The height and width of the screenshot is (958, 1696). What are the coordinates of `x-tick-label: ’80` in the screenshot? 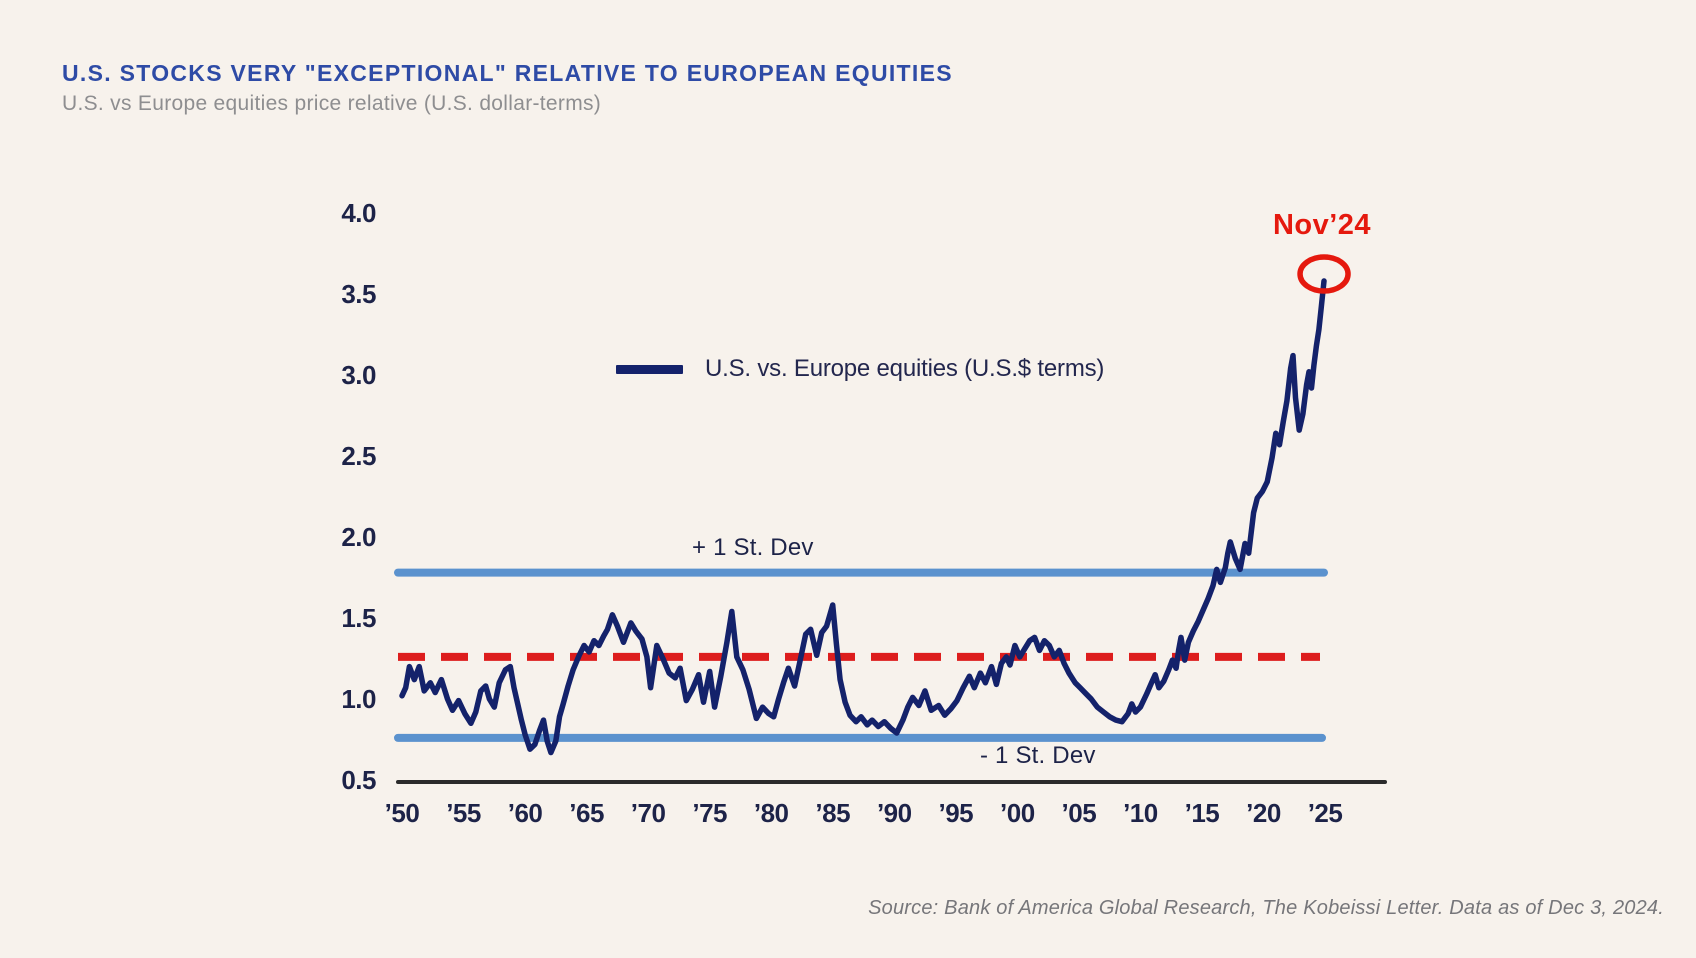 It's located at (771, 813).